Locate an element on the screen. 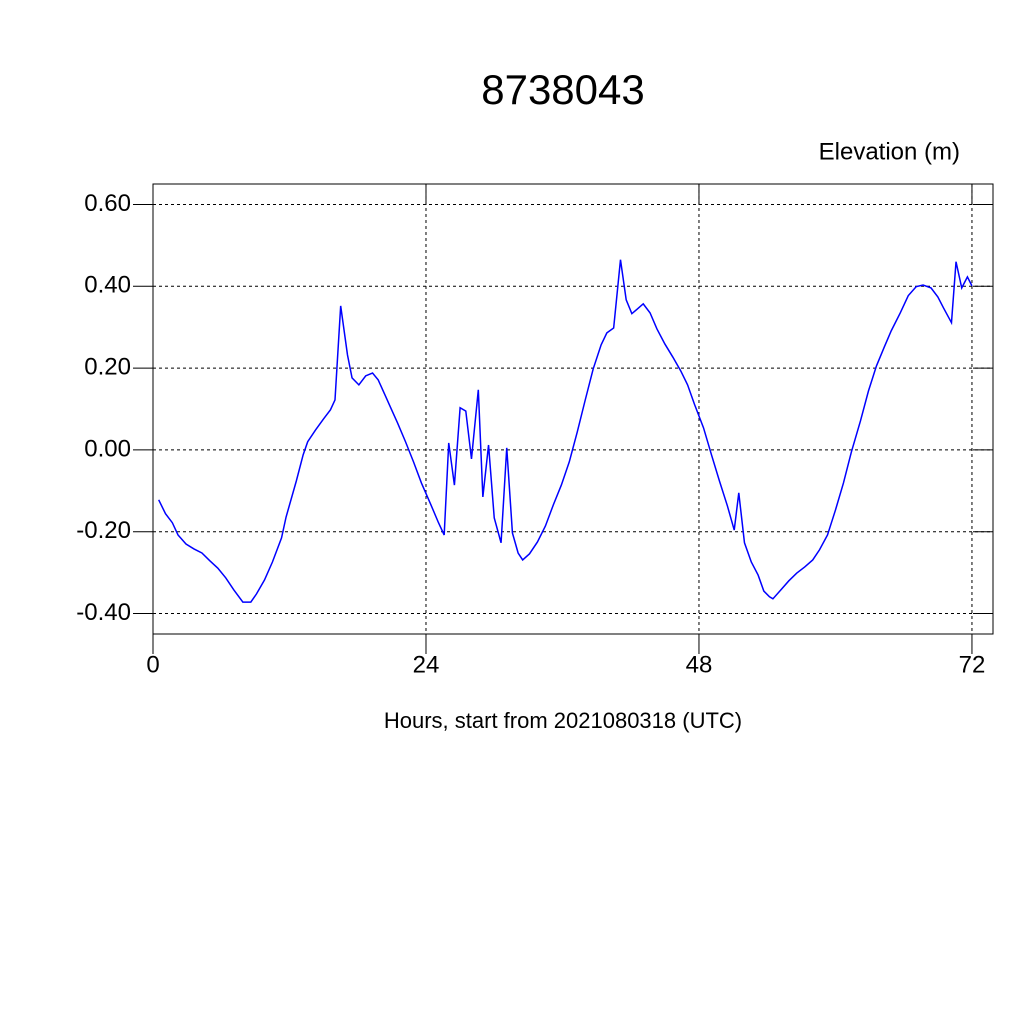 The height and width of the screenshot is (1024, 1024). y-tick-label: -0.20 is located at coordinates (103, 530).